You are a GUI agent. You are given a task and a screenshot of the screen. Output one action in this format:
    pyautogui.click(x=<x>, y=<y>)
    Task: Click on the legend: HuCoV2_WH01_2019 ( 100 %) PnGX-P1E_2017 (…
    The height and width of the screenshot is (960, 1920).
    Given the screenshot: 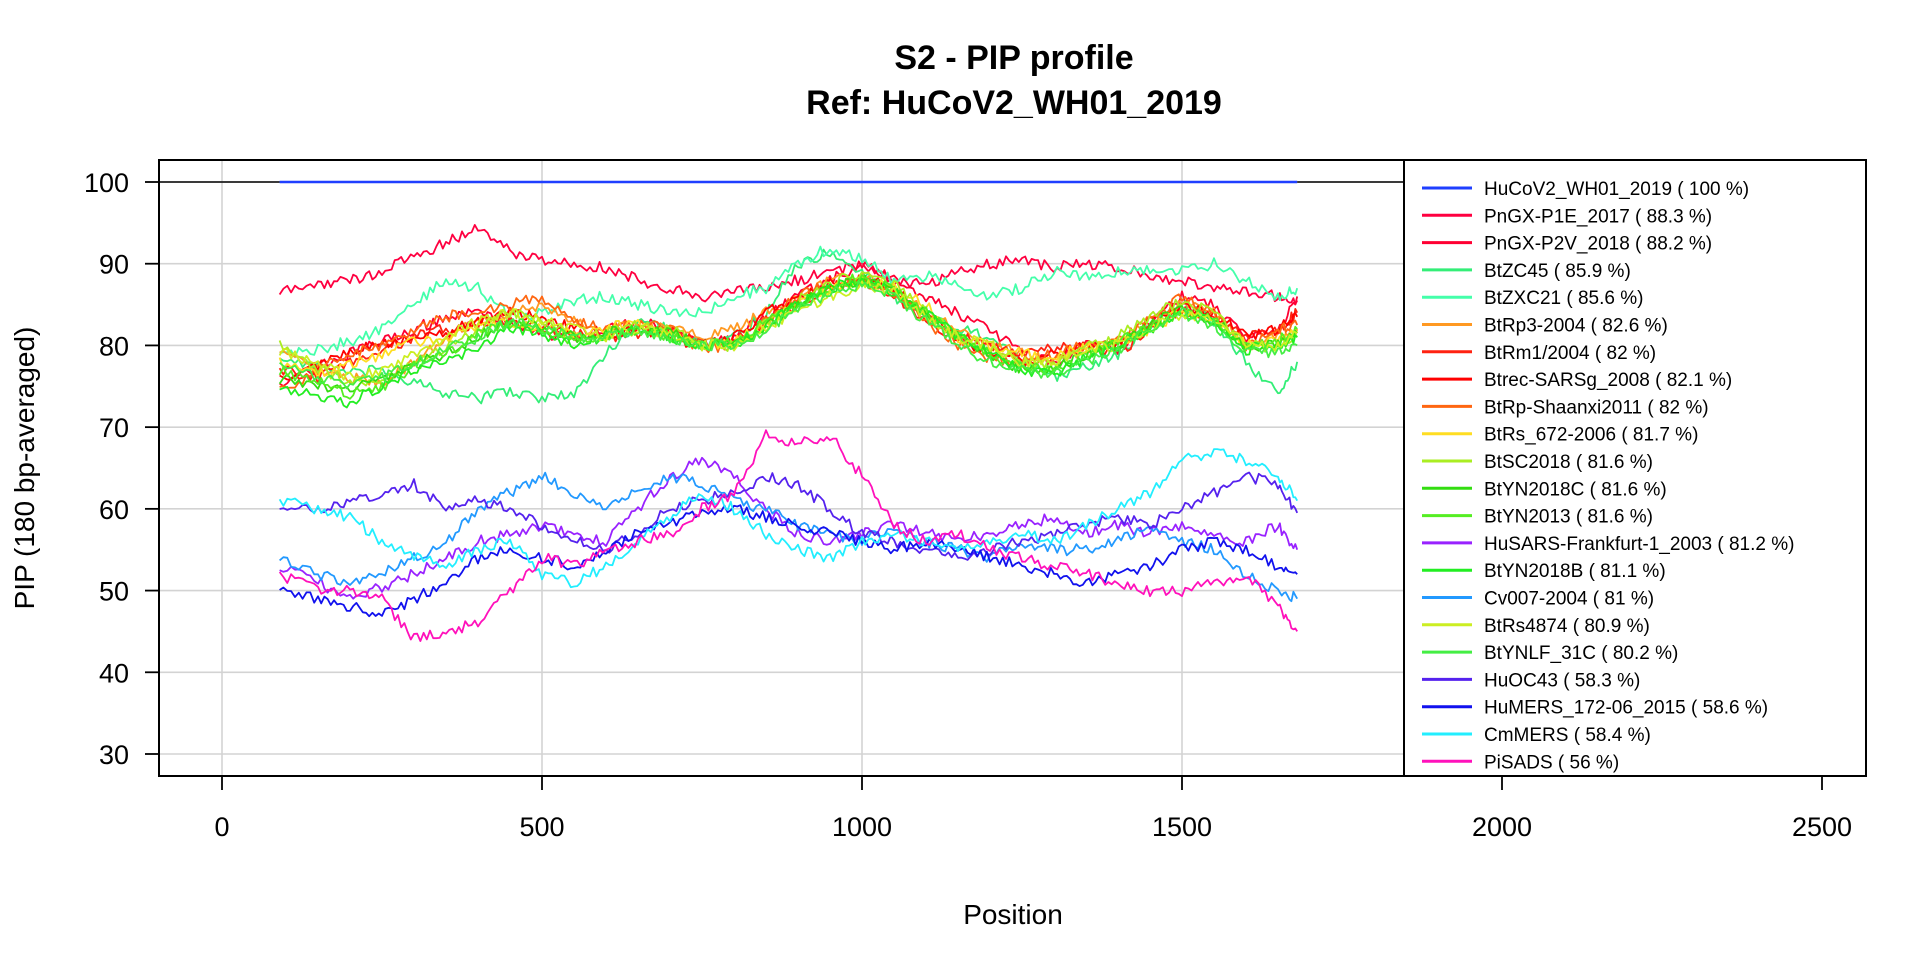 What is the action you would take?
    pyautogui.click(x=1608, y=476)
    